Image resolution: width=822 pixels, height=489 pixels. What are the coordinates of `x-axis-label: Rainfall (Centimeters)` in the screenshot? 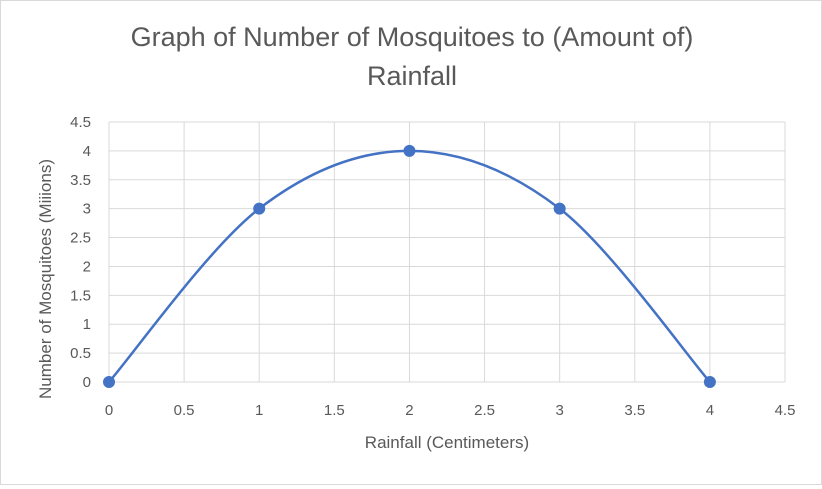 It's located at (447, 442).